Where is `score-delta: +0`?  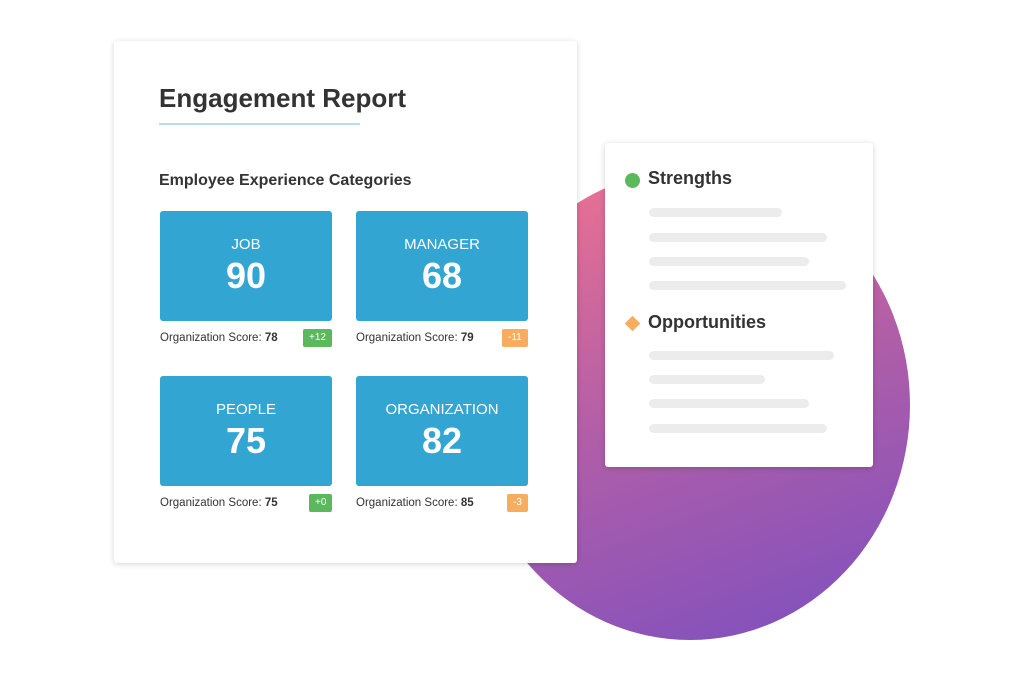
score-delta: +0 is located at coordinates (321, 503).